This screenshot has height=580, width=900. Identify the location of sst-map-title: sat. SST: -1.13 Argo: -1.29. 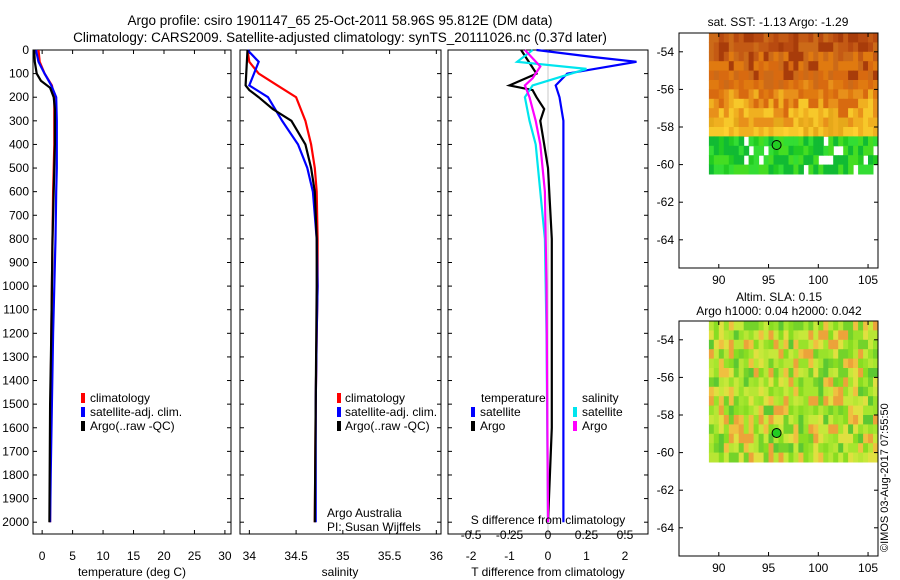
(778, 22).